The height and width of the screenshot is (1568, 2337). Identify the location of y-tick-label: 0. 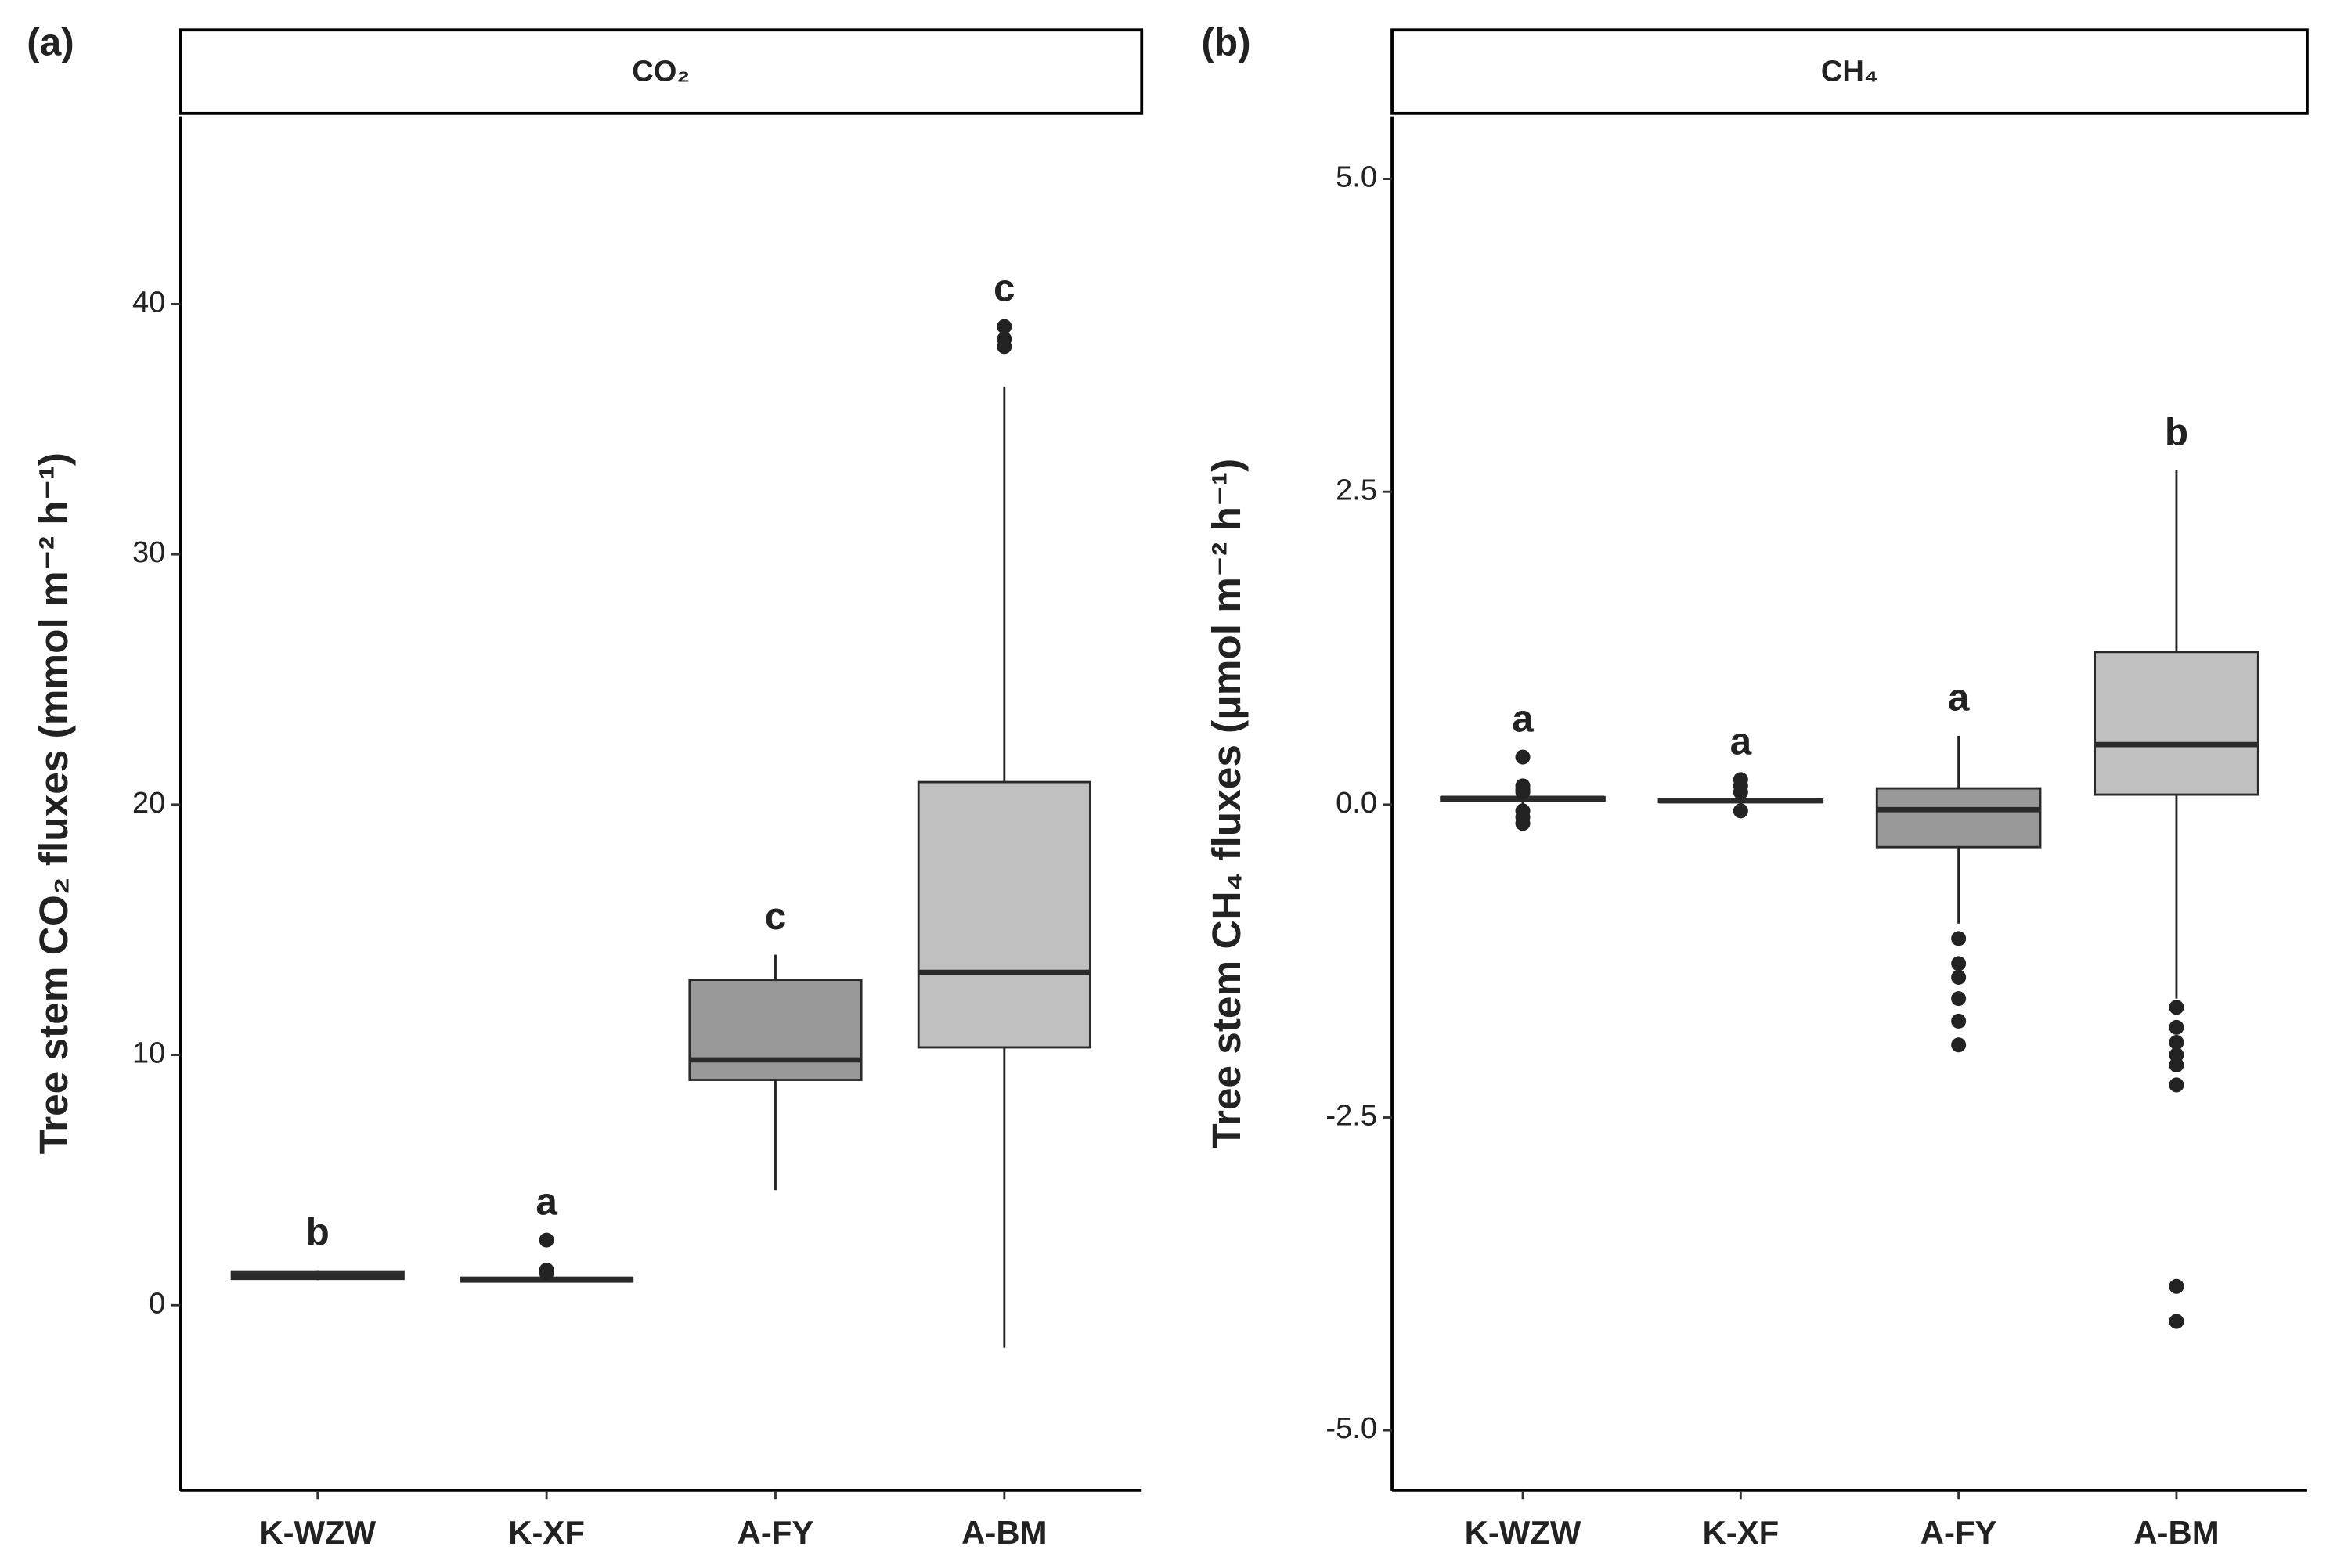
(157, 1303).